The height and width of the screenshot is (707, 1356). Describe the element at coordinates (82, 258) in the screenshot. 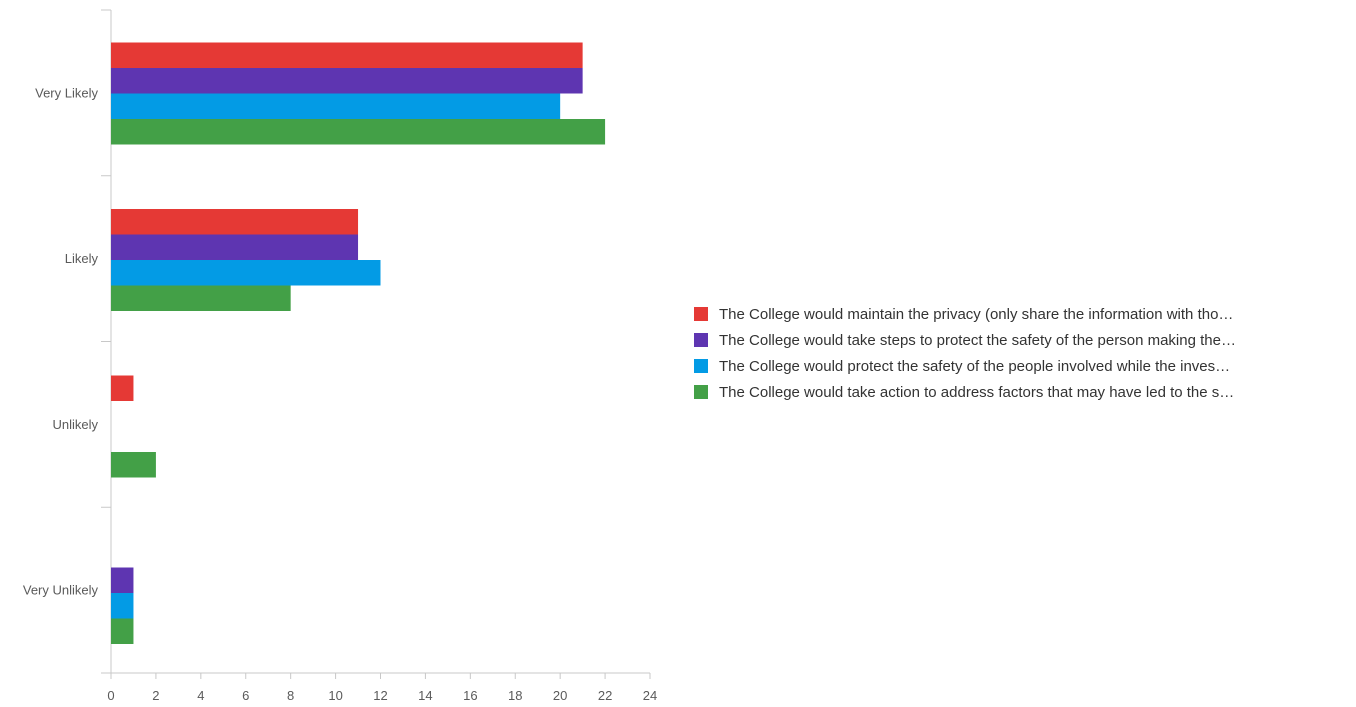

I see `category-label: Likely` at that location.